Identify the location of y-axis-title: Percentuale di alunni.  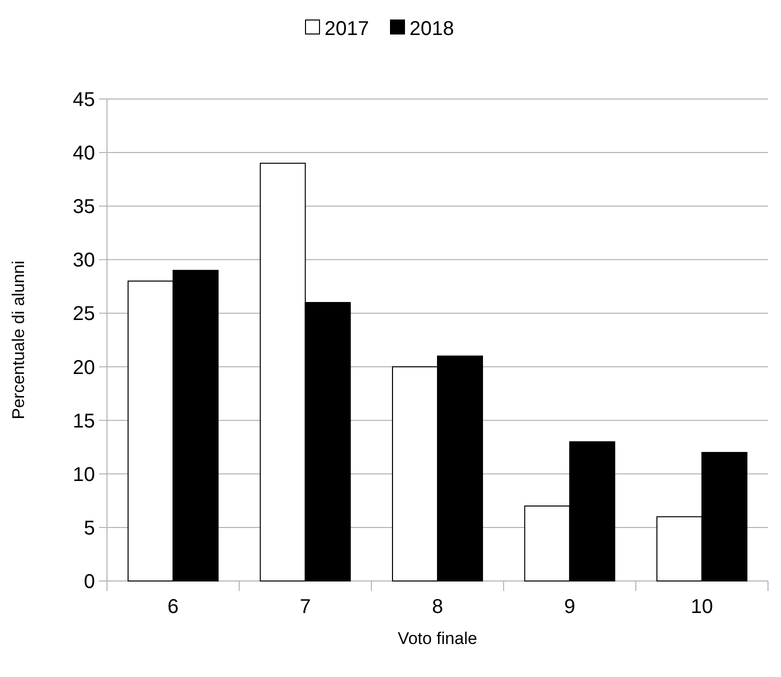
(18, 340).